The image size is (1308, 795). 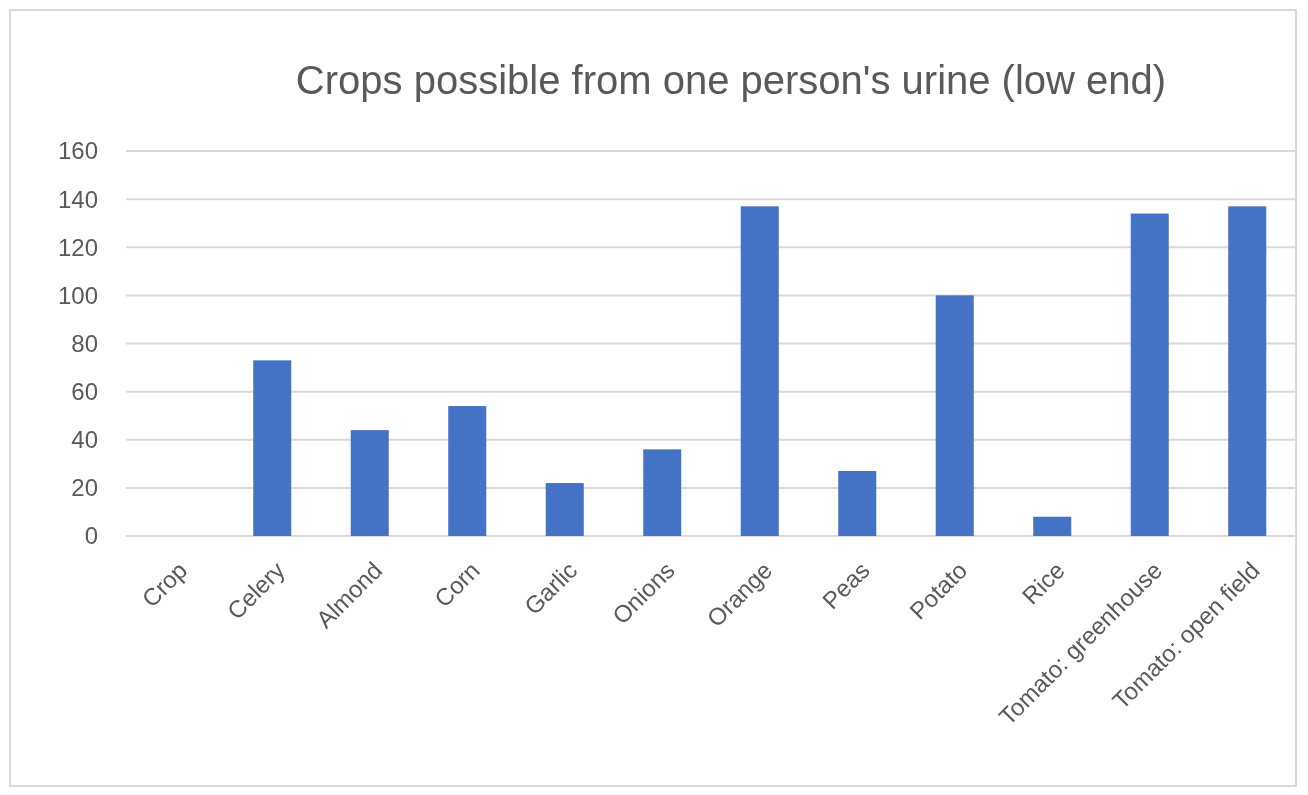 I want to click on y-tick-label: 0, so click(x=91, y=536).